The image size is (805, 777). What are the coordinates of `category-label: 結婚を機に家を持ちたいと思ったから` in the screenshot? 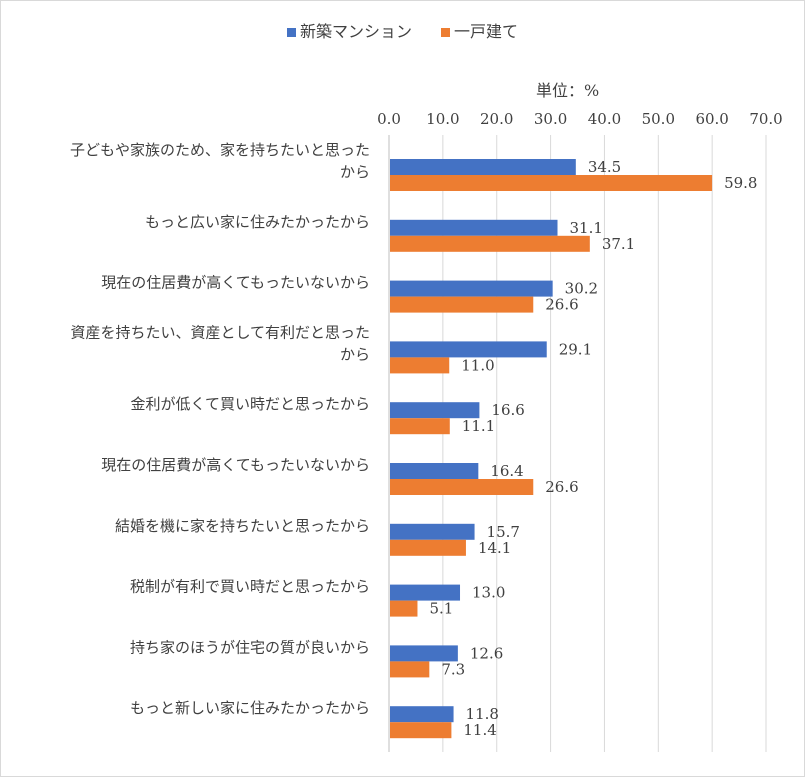 It's located at (242, 526).